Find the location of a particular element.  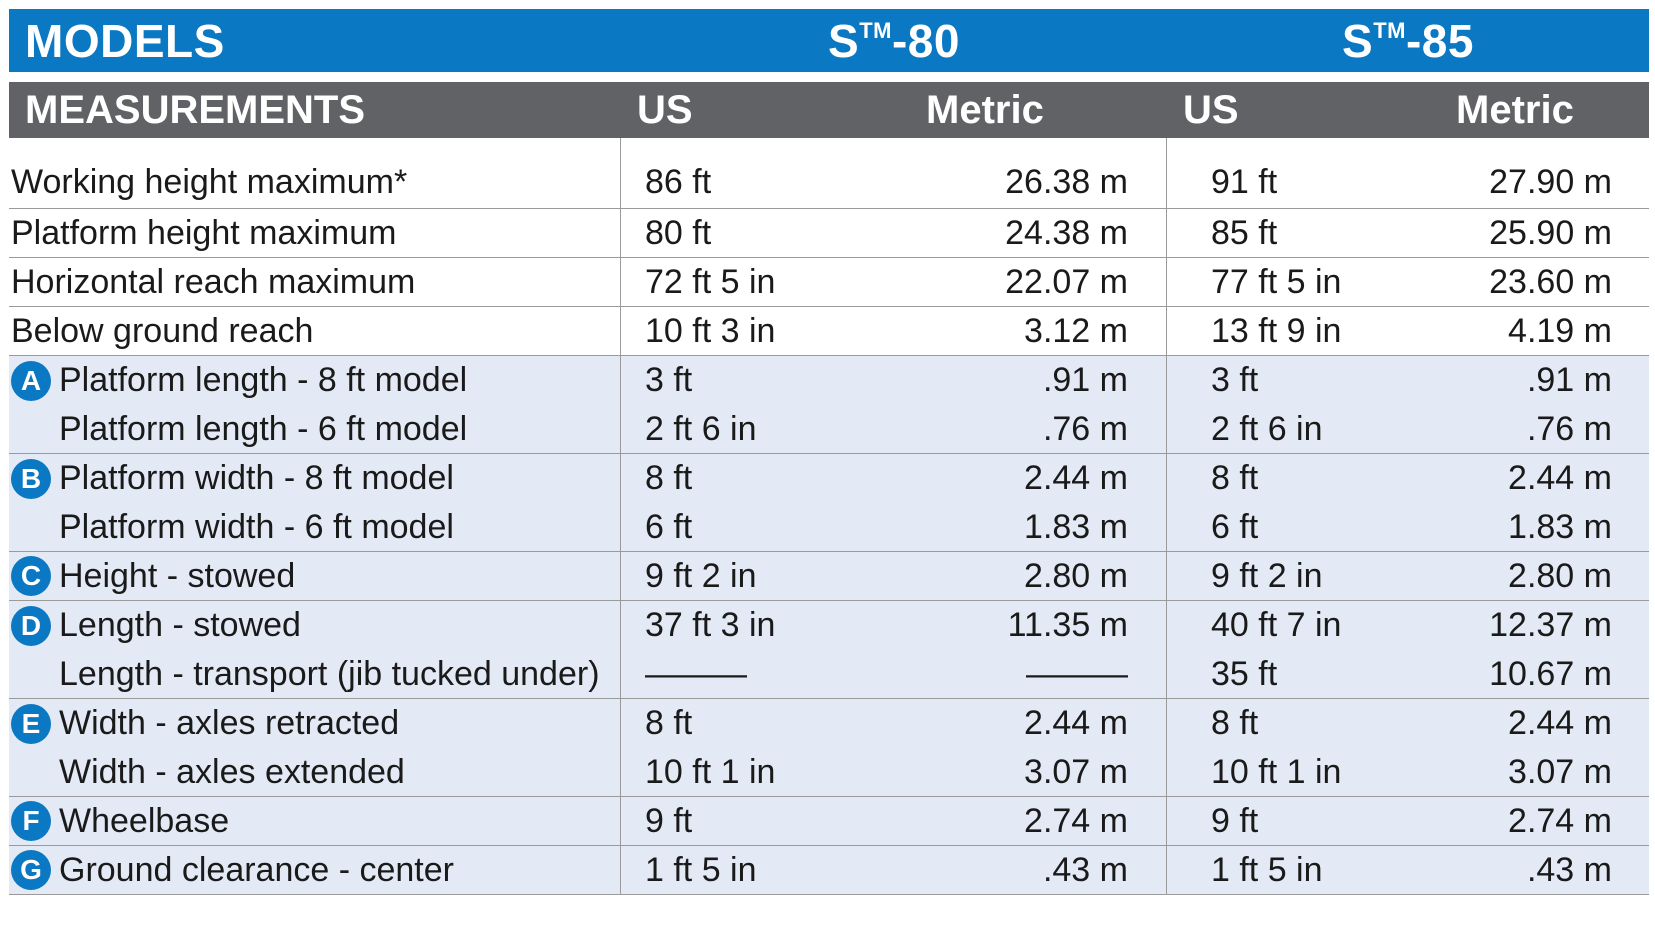

s80-metric-cell: .91 m is located at coordinates (1030, 380).